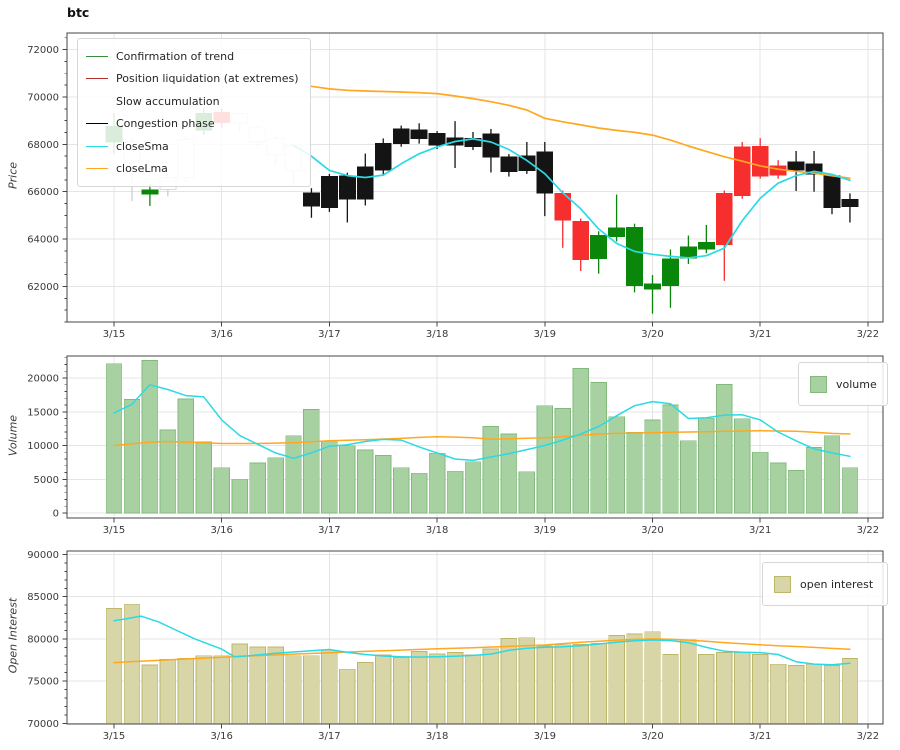  Describe the element at coordinates (43, 412) in the screenshot. I see `volume-ytick-label: 15000` at that location.